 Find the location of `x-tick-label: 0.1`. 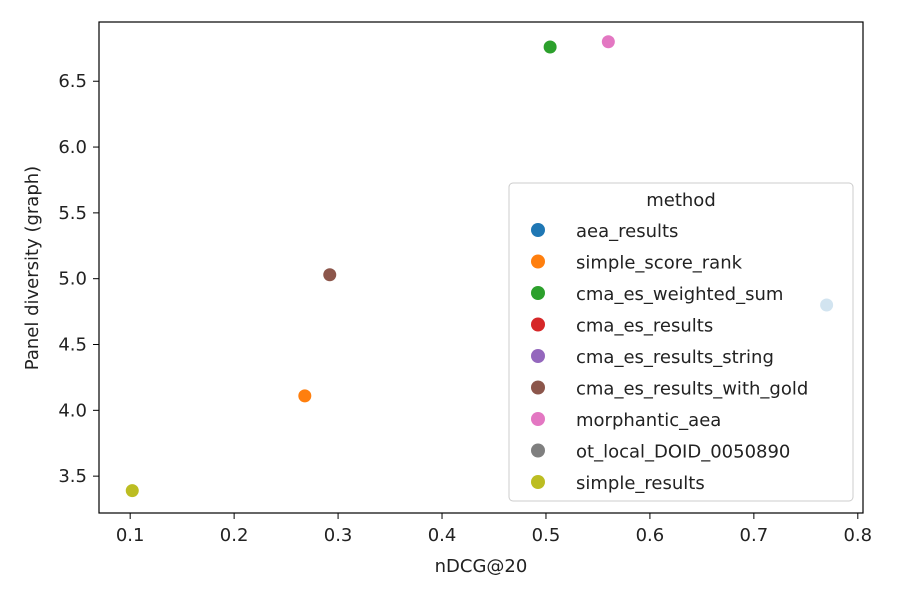

x-tick-label: 0.1 is located at coordinates (130, 535).